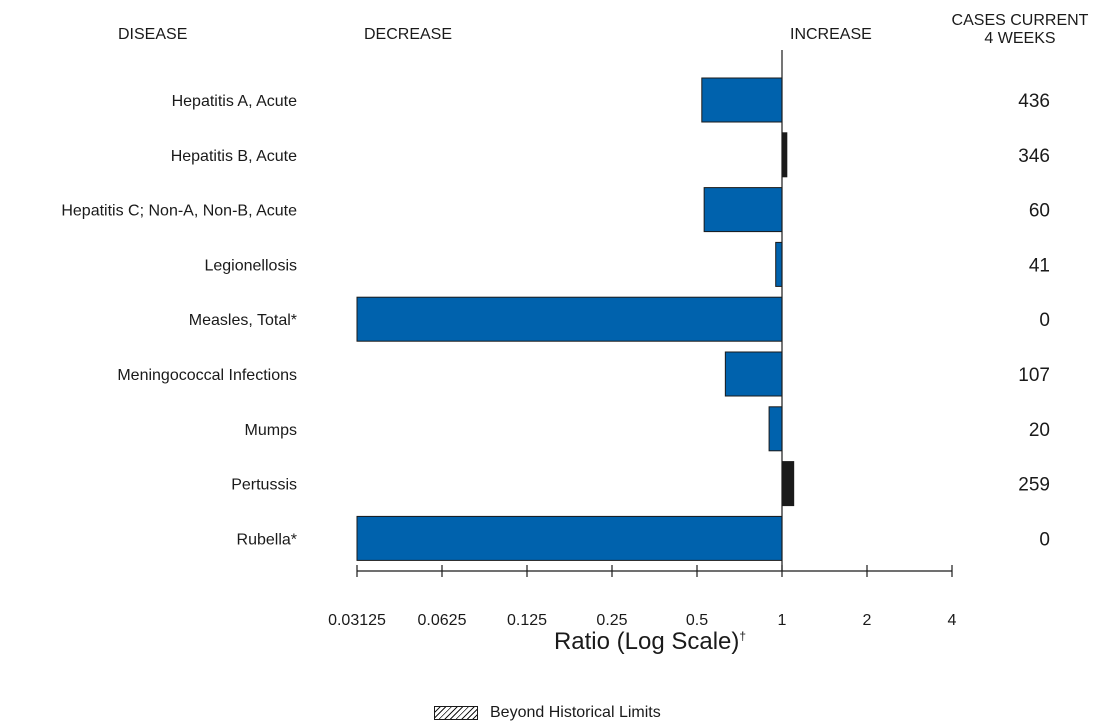 Image resolution: width=1112 pixels, height=725 pixels. Describe the element at coordinates (234, 156) in the screenshot. I see `disease-label-1: Hepatitis B, Acute` at that location.